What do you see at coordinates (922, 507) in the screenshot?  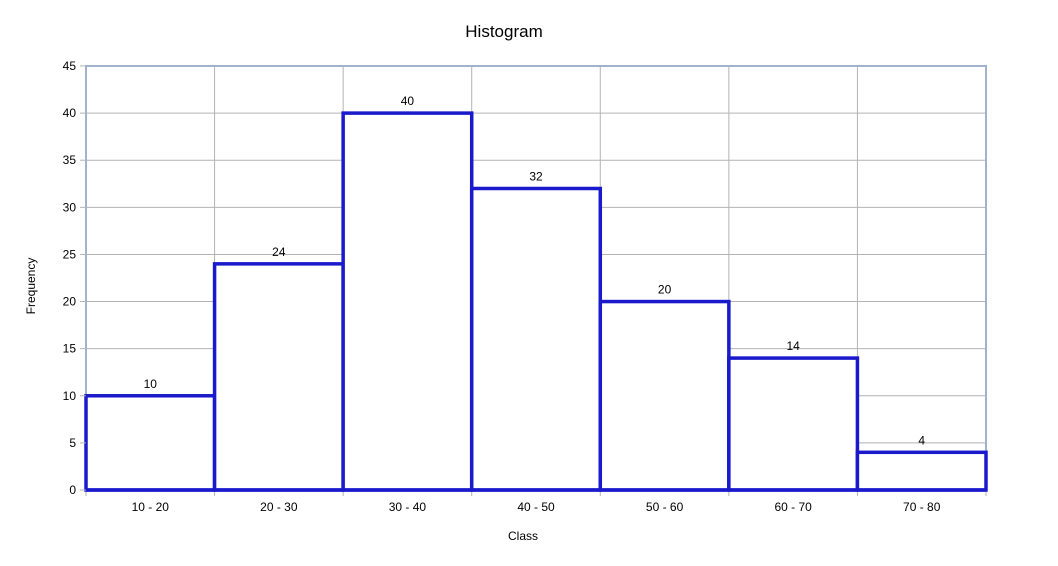 I see `x-tick-label: 70 - 80` at bounding box center [922, 507].